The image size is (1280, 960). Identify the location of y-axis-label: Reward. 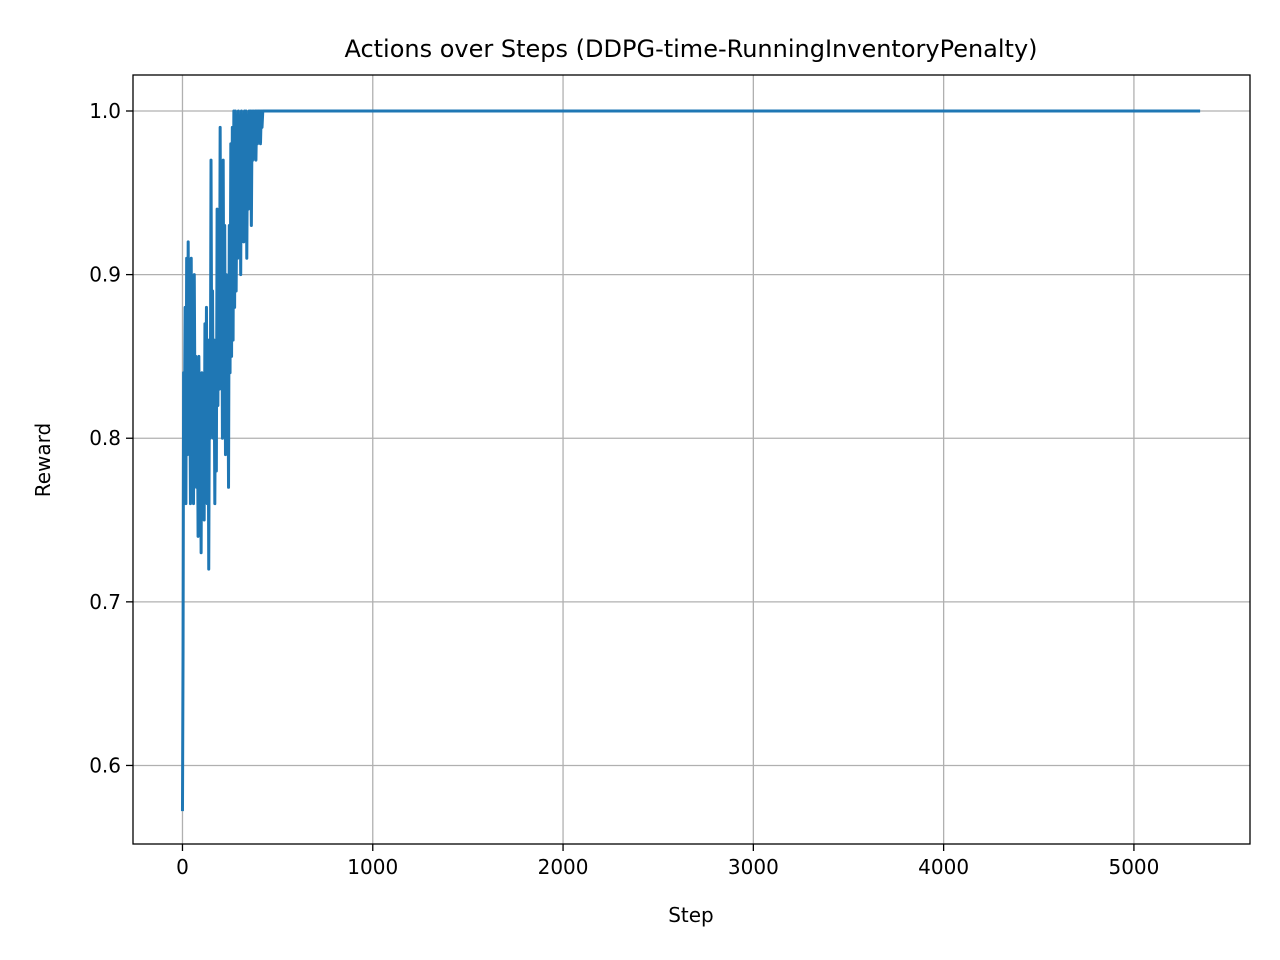
(43, 460).